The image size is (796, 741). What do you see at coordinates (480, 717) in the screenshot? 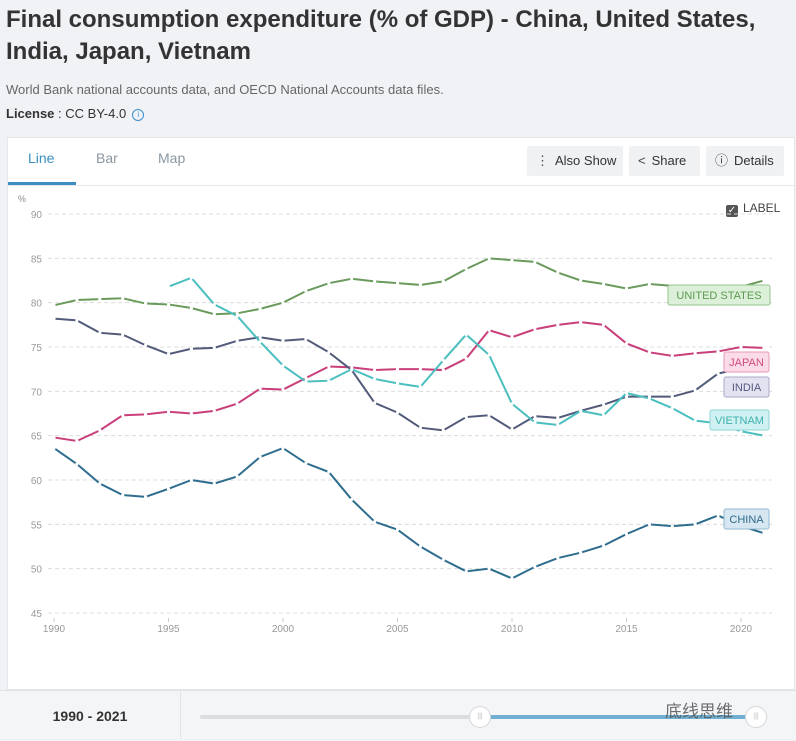
I see `slider-start-handle: |||` at bounding box center [480, 717].